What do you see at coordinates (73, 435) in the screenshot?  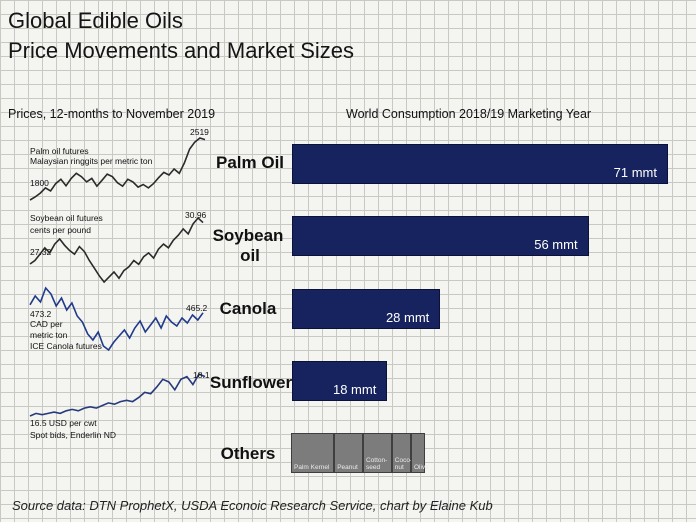 I see `sun-title-label: Spot bids, Enderlin ND` at bounding box center [73, 435].